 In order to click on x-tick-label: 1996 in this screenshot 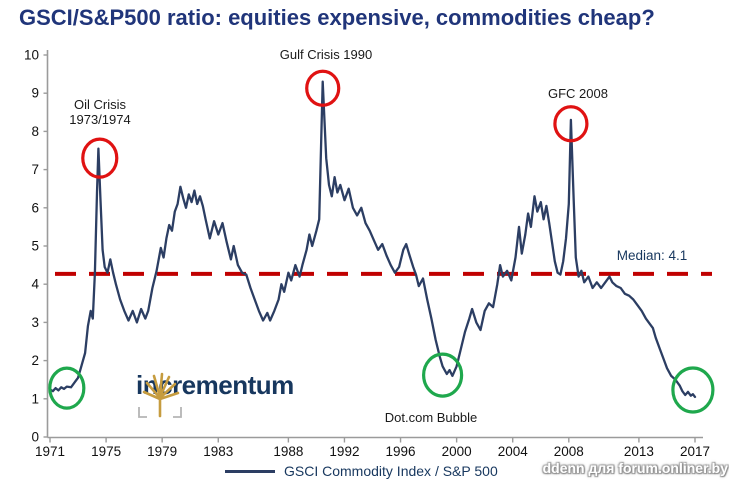, I will do `click(401, 451)`.